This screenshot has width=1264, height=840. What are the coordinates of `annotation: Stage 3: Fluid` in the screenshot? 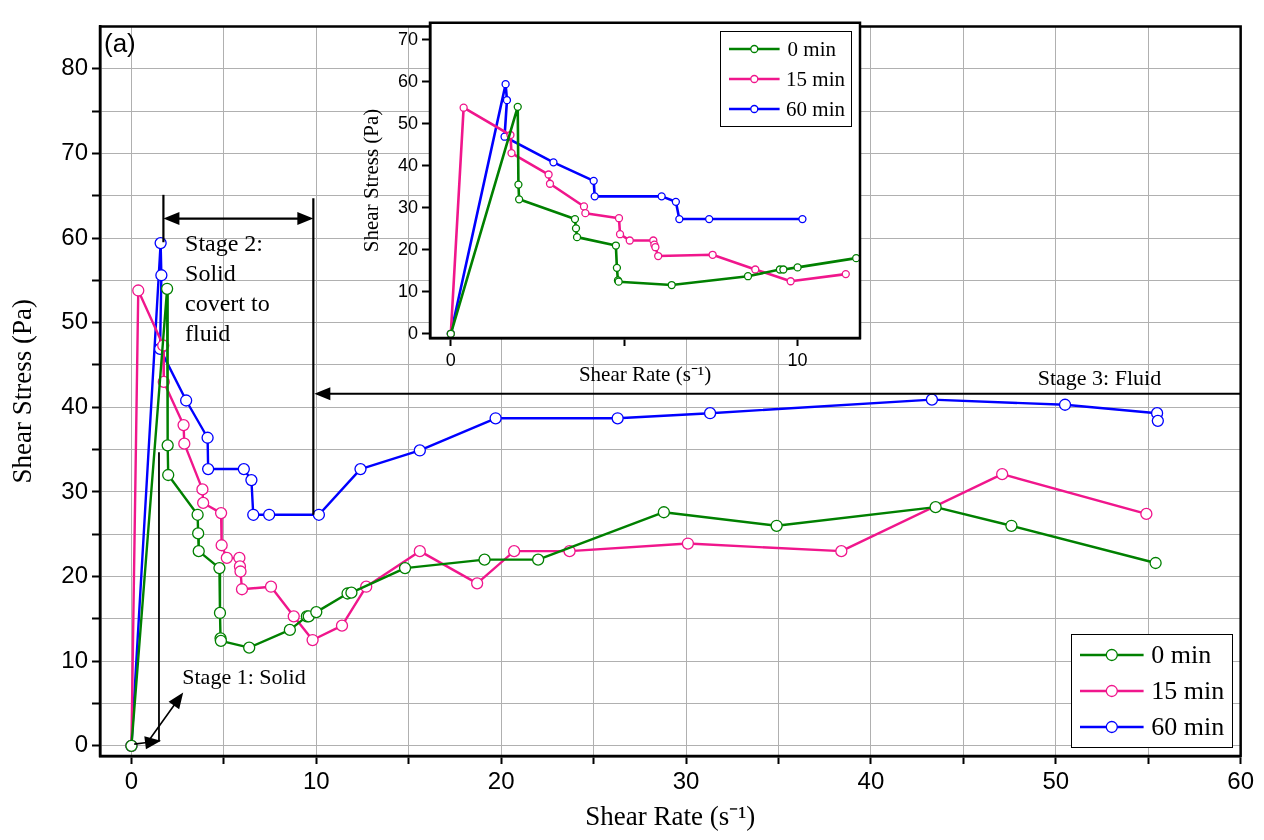 It's located at (1099, 377).